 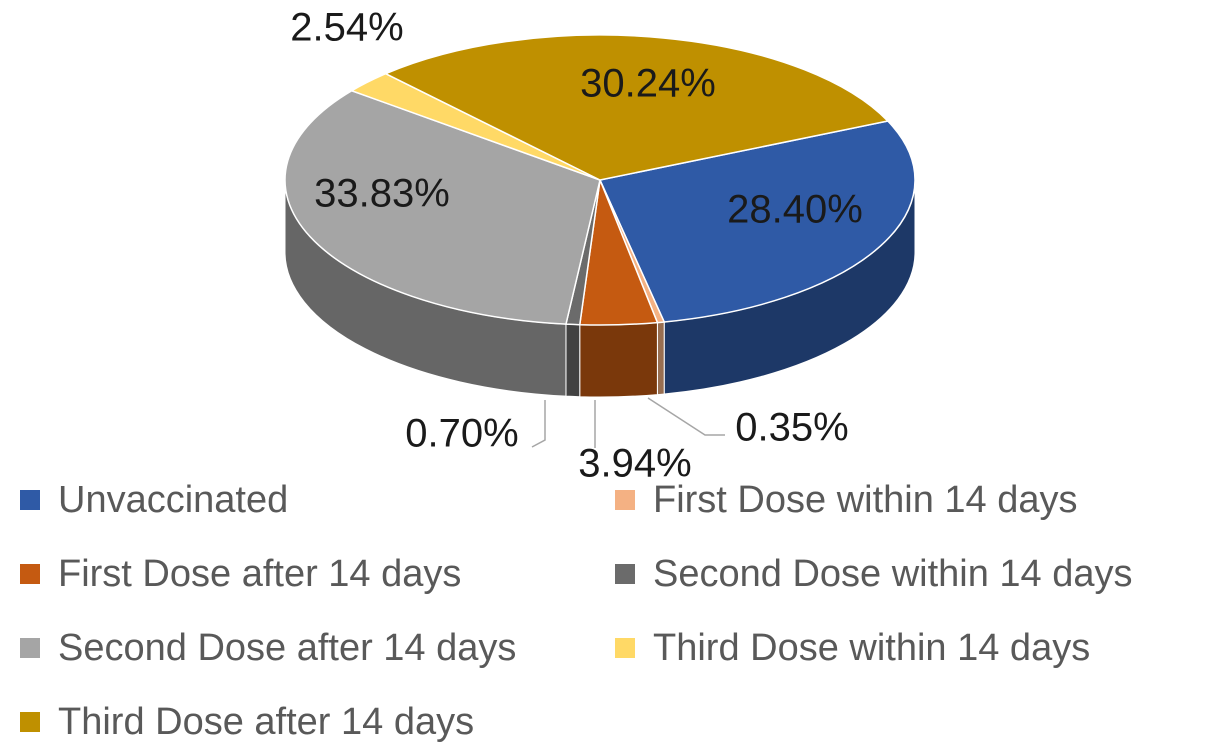 I want to click on legend-label: Second Dose after 14 days, so click(x=287, y=648).